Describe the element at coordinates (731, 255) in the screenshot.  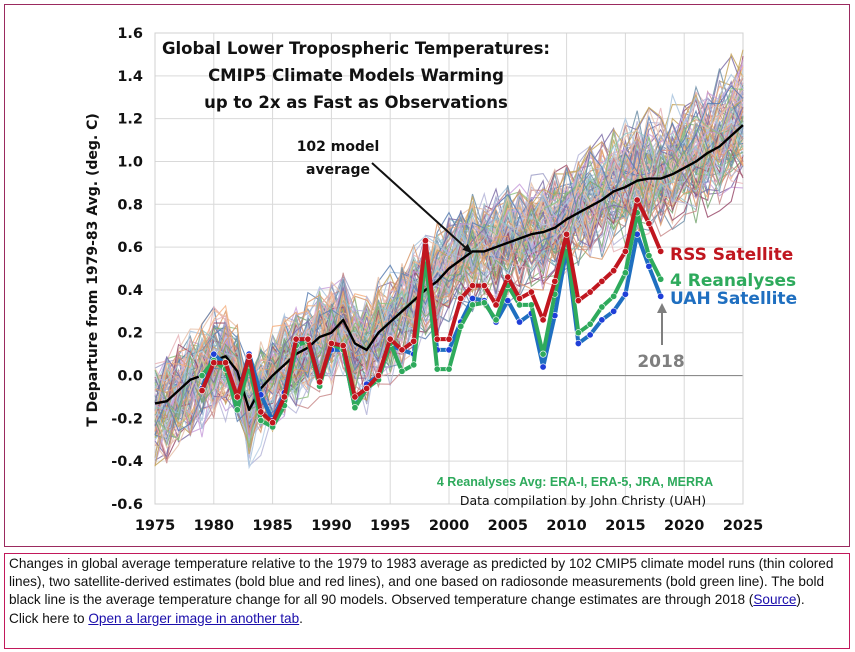
I see `rss-satellite-label: RSS Satellite` at that location.